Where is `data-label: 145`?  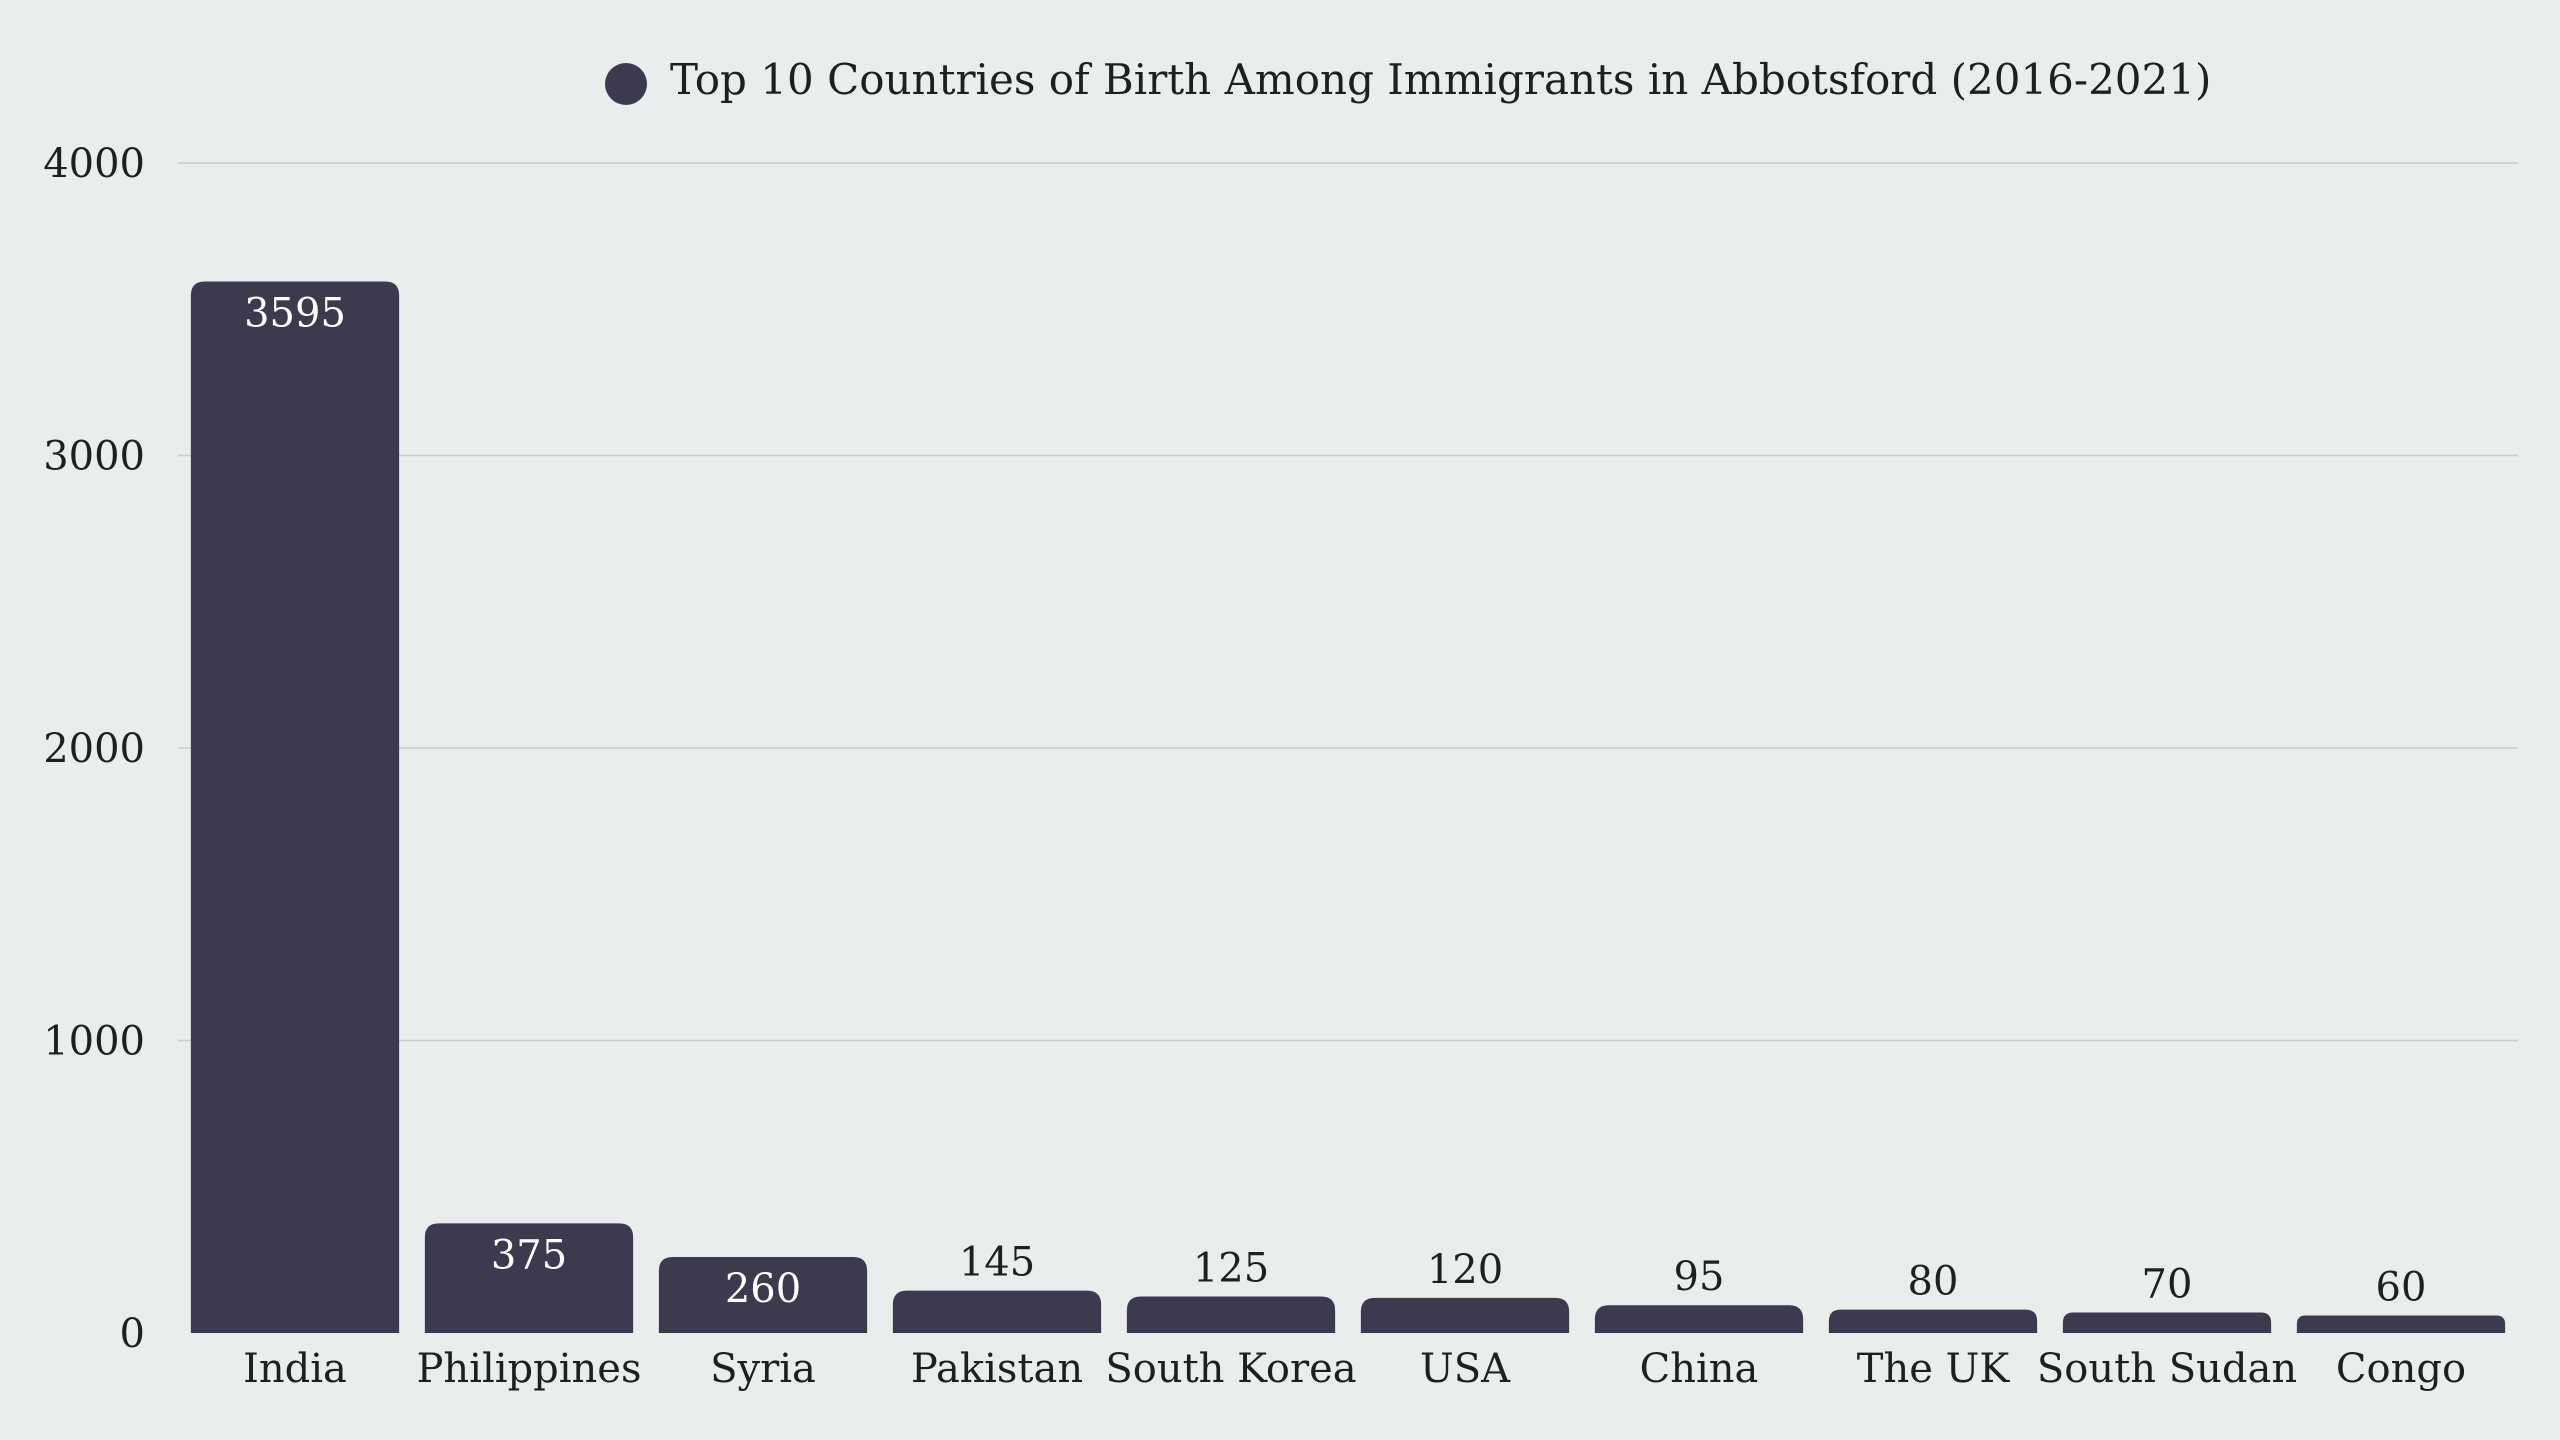 data-label: 145 is located at coordinates (997, 1263).